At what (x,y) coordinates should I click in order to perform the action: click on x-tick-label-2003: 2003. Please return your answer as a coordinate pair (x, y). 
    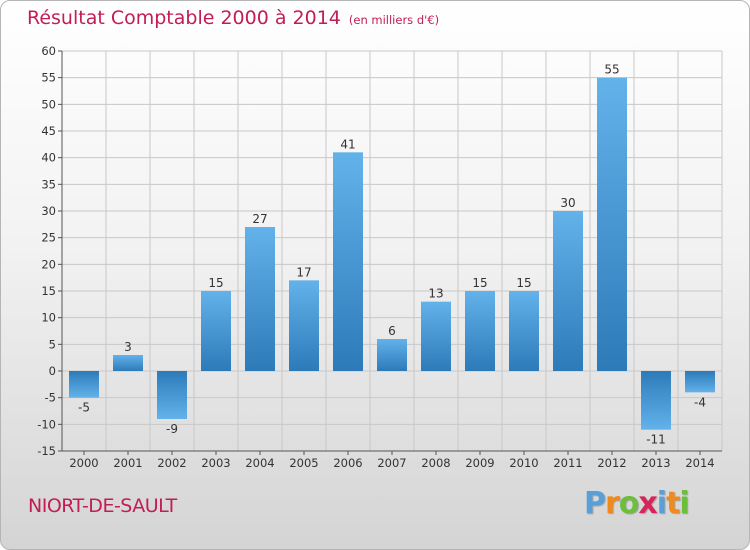
    Looking at the image, I should click on (215, 463).